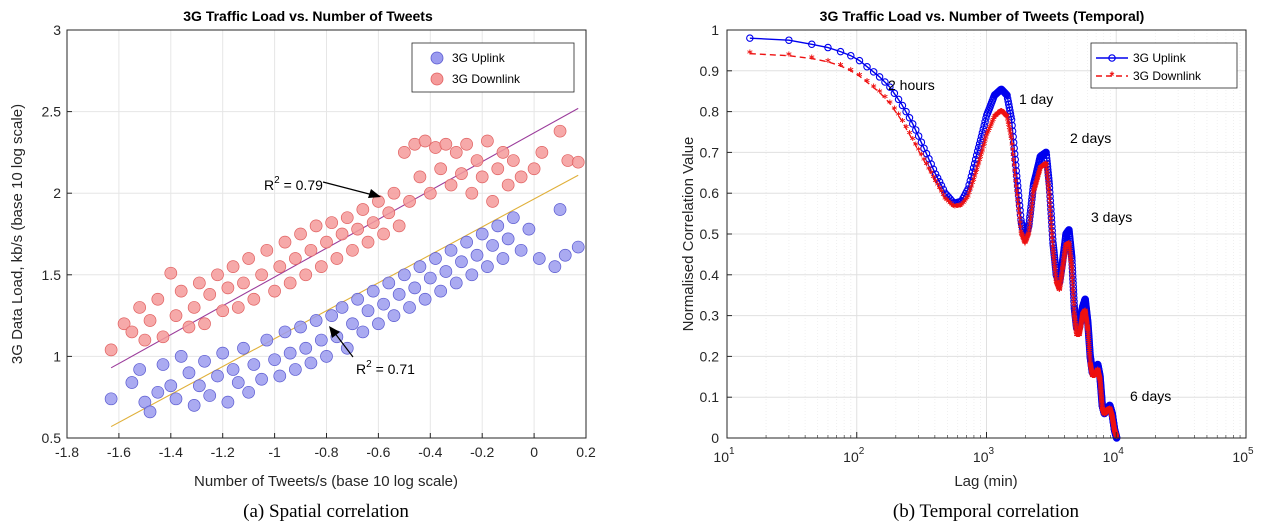  I want to click on y-tick-label: 1.5, so click(52, 275).